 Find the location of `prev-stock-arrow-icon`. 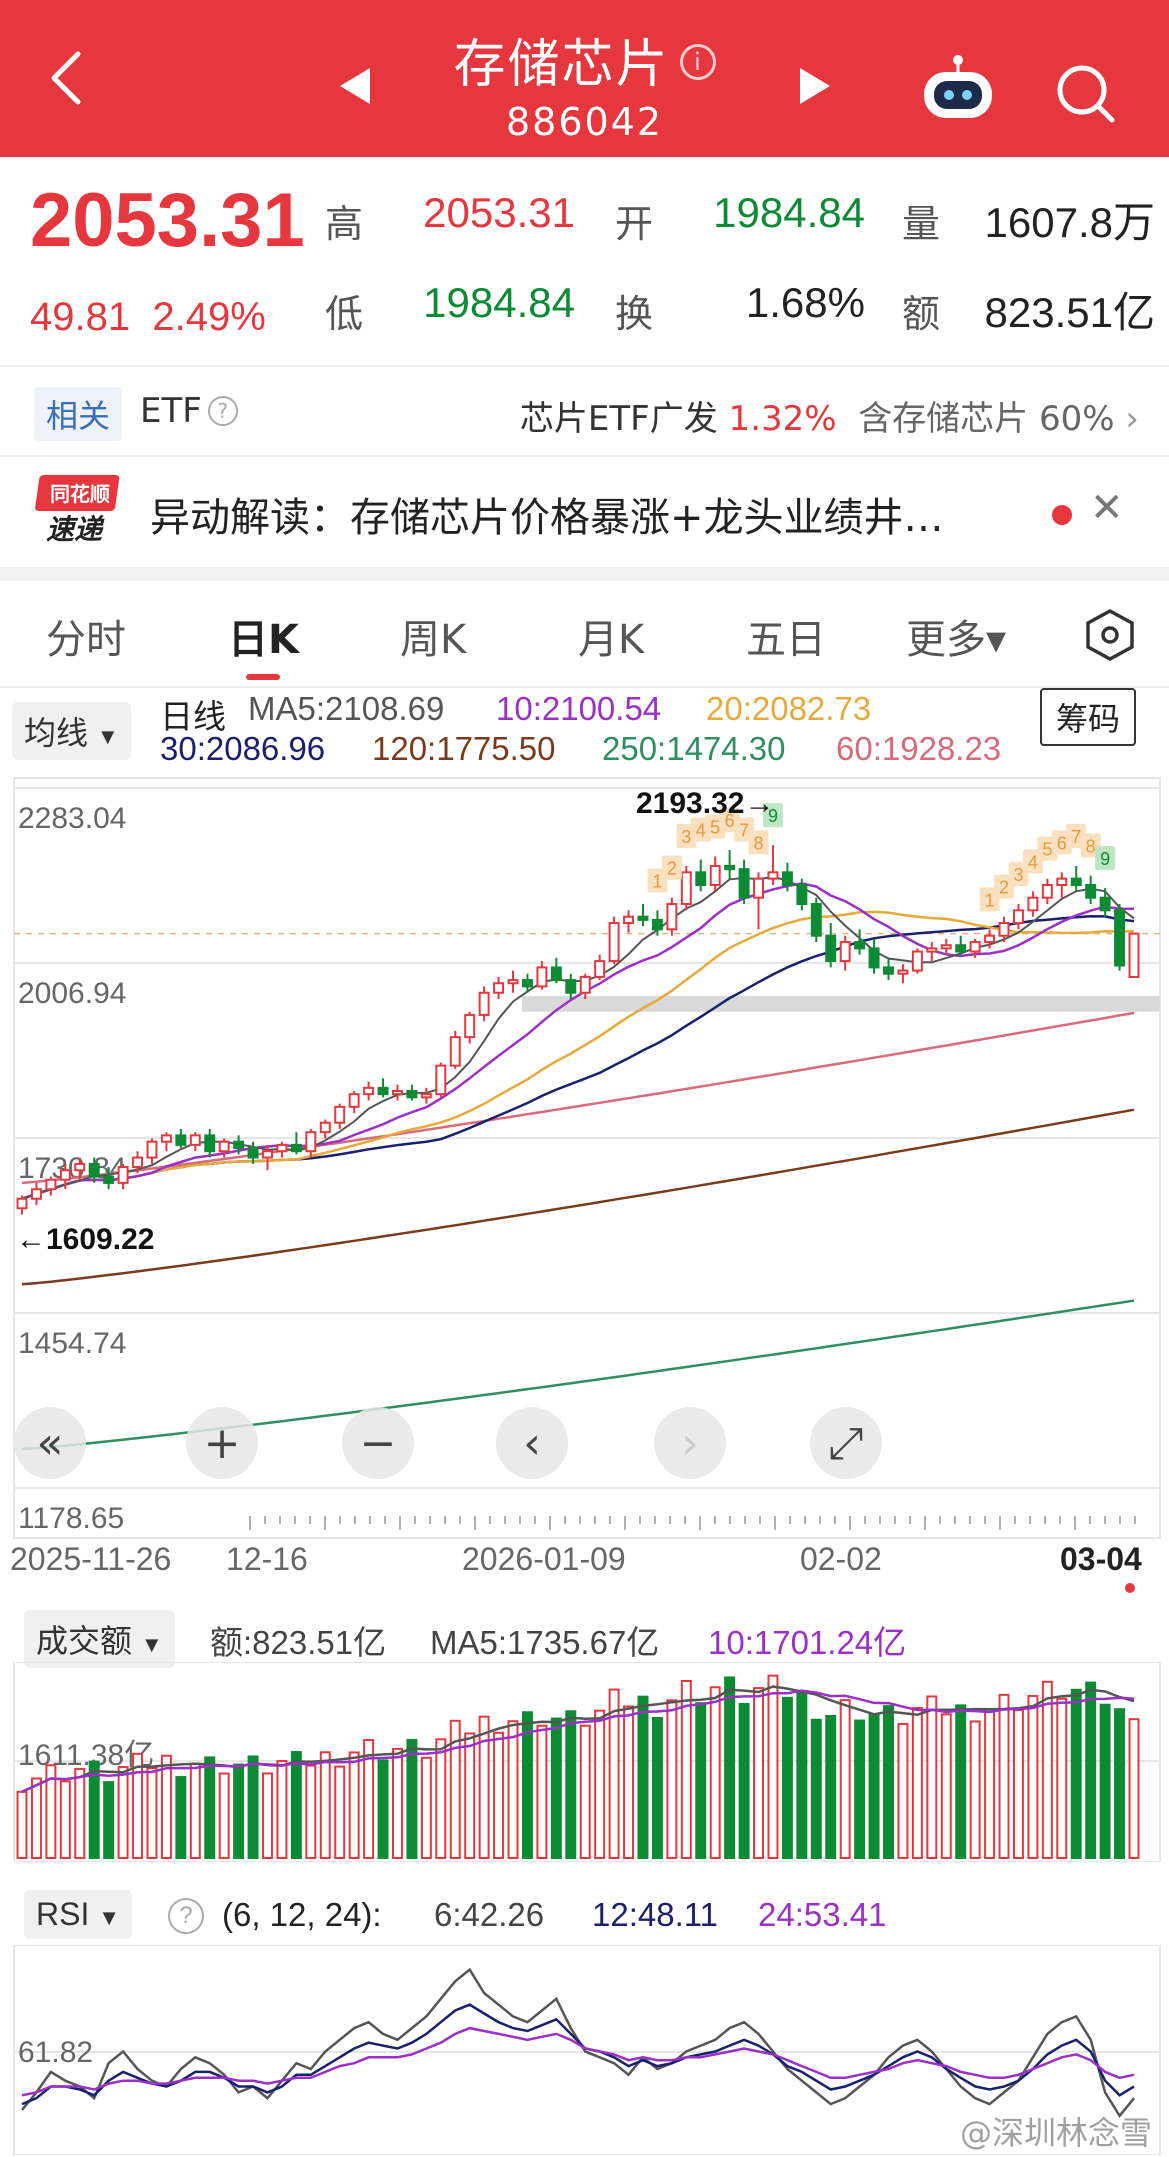

prev-stock-arrow-icon is located at coordinates (355, 86).